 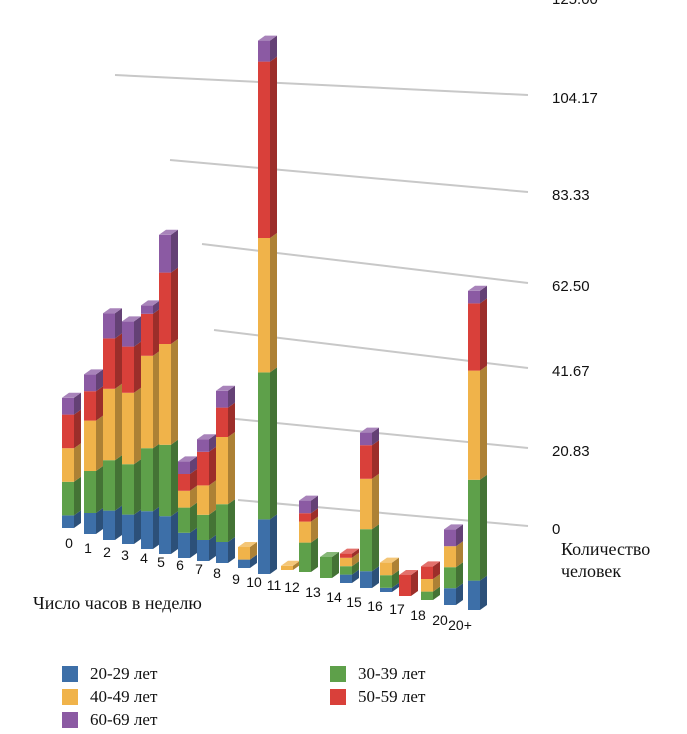 What do you see at coordinates (180, 565) in the screenshot?
I see `x-category-label: 6` at bounding box center [180, 565].